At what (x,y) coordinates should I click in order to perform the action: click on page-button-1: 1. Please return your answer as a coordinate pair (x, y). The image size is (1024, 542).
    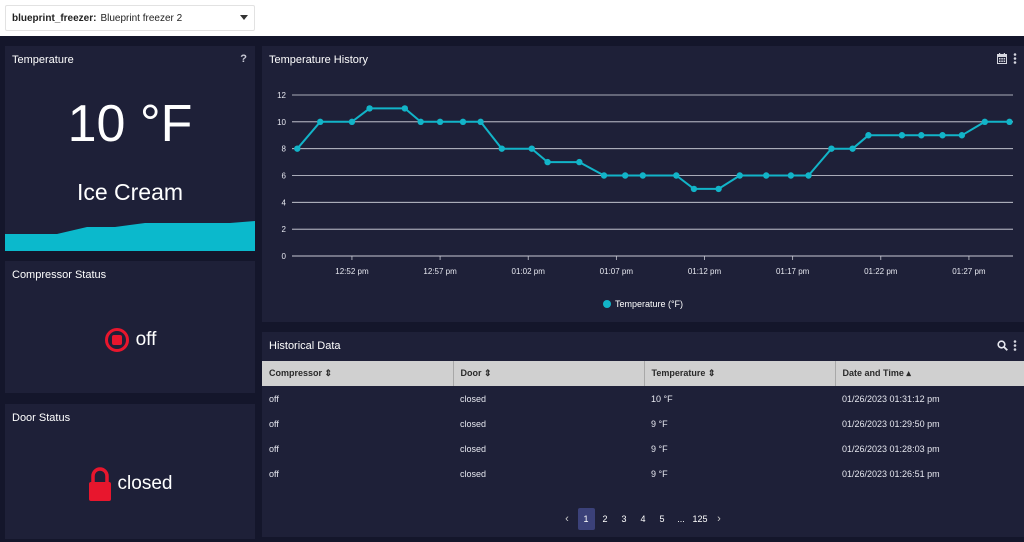
    Looking at the image, I should click on (586, 519).